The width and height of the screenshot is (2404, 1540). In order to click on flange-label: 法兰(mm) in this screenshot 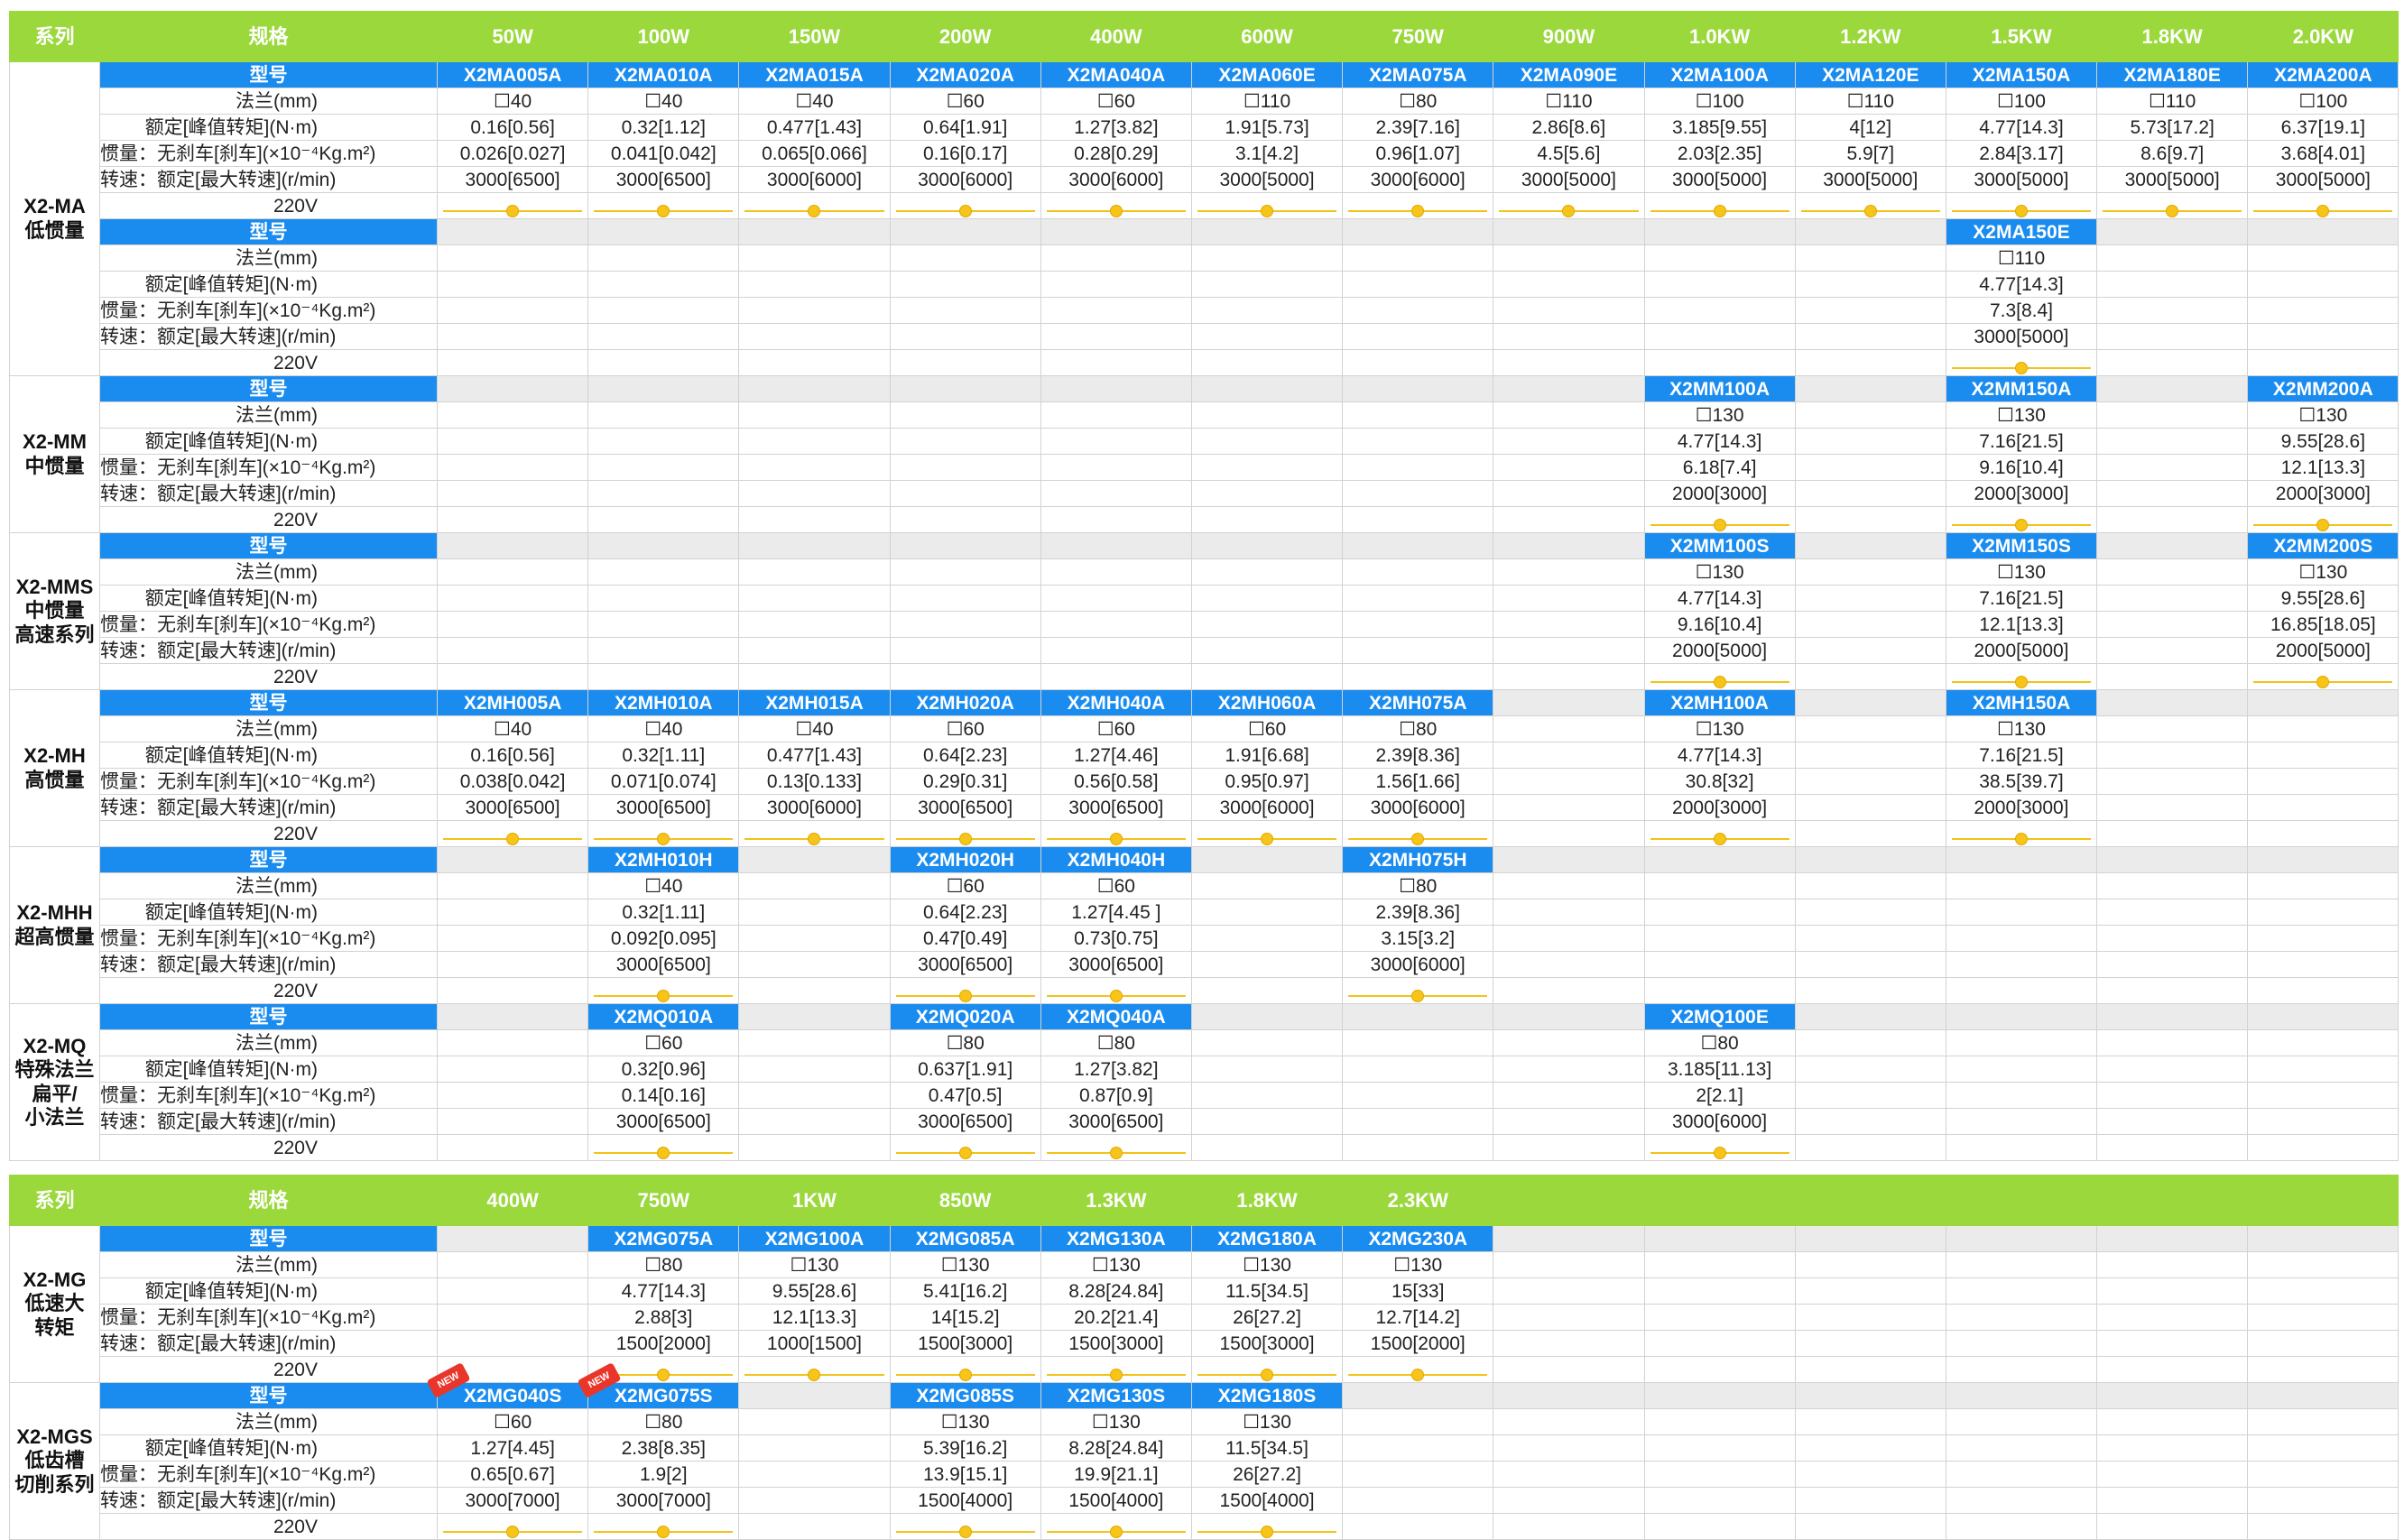, I will do `click(268, 885)`.